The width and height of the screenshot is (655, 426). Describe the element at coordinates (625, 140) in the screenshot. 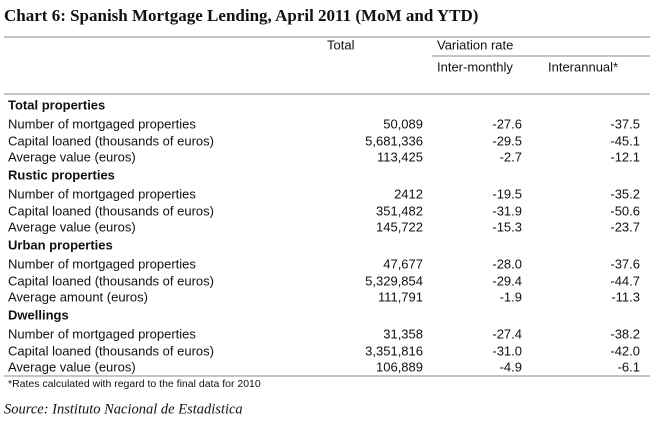

I see `cell: -45.1` at that location.